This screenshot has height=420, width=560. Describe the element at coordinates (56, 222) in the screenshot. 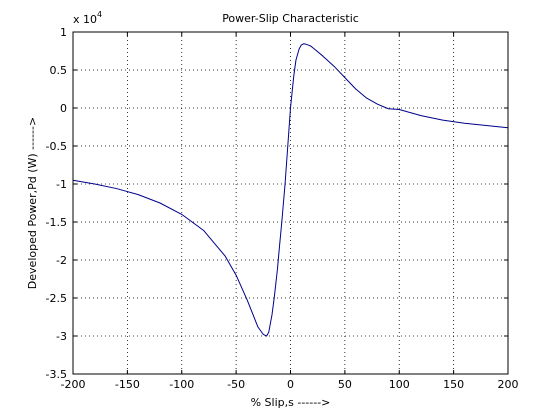

I see `y-tick-label: -1.5` at that location.